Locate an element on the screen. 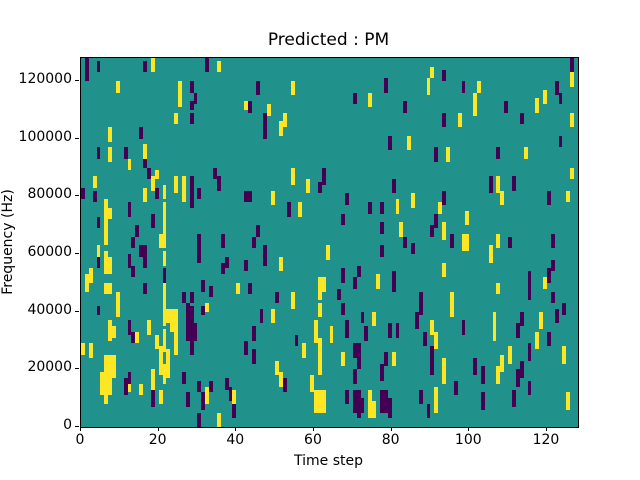  x-tick-label: 60 is located at coordinates (313, 440).